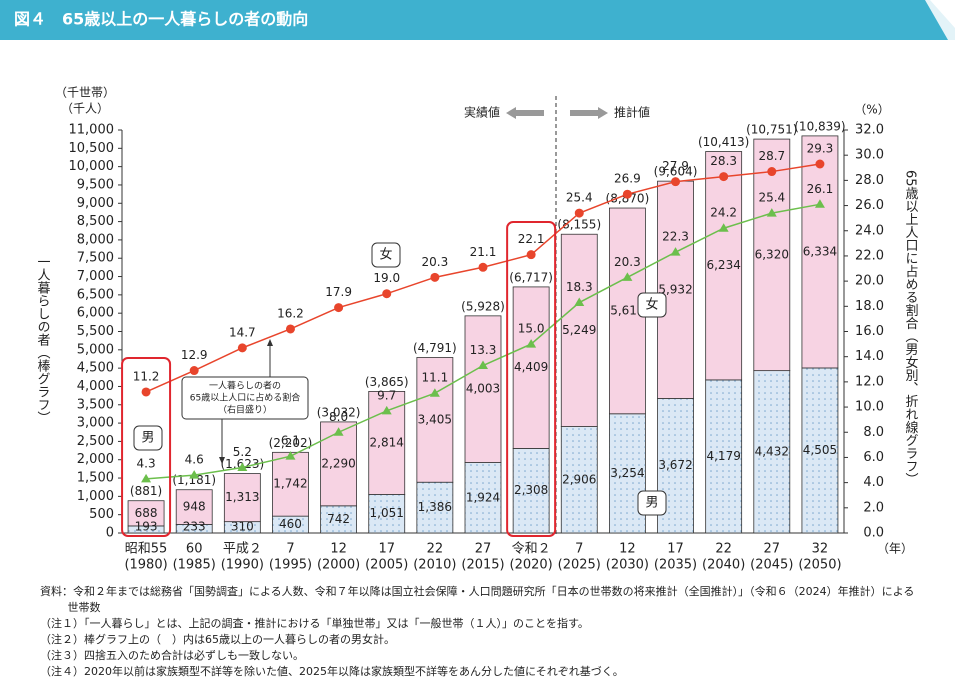 Image resolution: width=955 pixels, height=697 pixels. I want to click on line-label: 20.3, so click(627, 262).